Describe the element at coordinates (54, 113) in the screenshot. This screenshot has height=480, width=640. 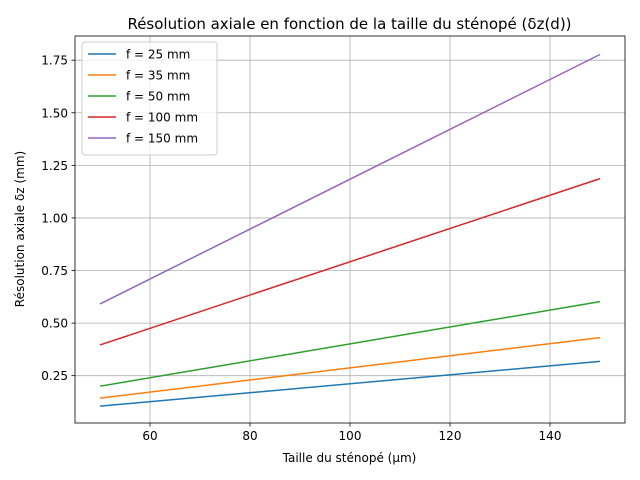
I see `y-tick-label: 1.50` at that location.